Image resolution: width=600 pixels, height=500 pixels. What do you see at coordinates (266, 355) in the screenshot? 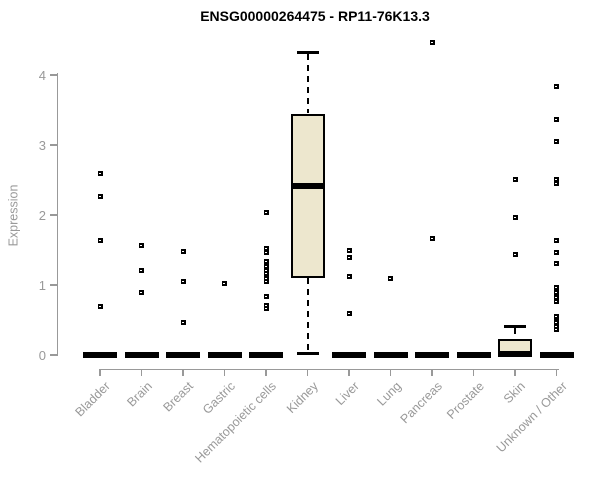
I see `flat-box-hematopoietic-cells` at bounding box center [266, 355].